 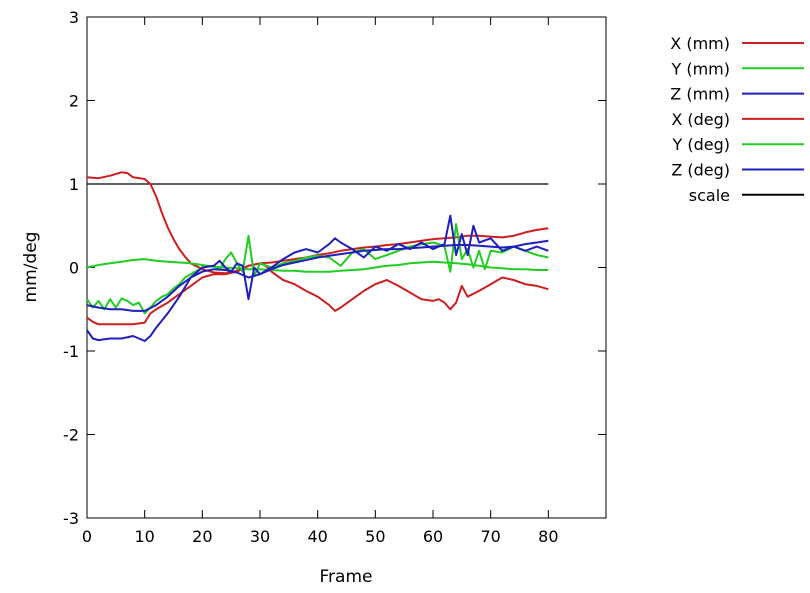 What do you see at coordinates (700, 119) in the screenshot?
I see `legend-label: X (deg)` at bounding box center [700, 119].